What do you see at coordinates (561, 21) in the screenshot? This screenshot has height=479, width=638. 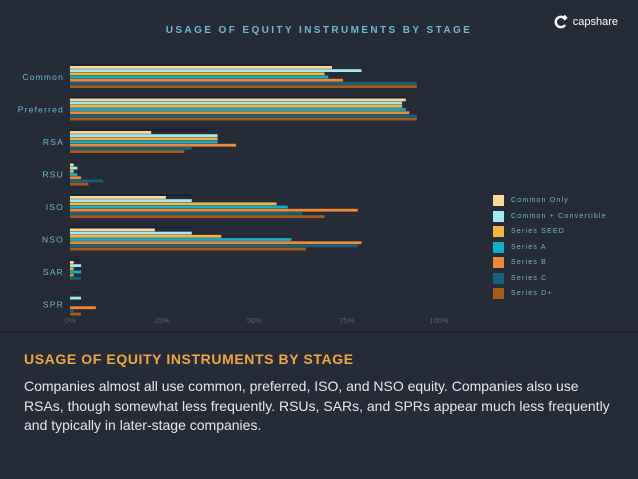 I see `capshare-logo-icon` at bounding box center [561, 21].